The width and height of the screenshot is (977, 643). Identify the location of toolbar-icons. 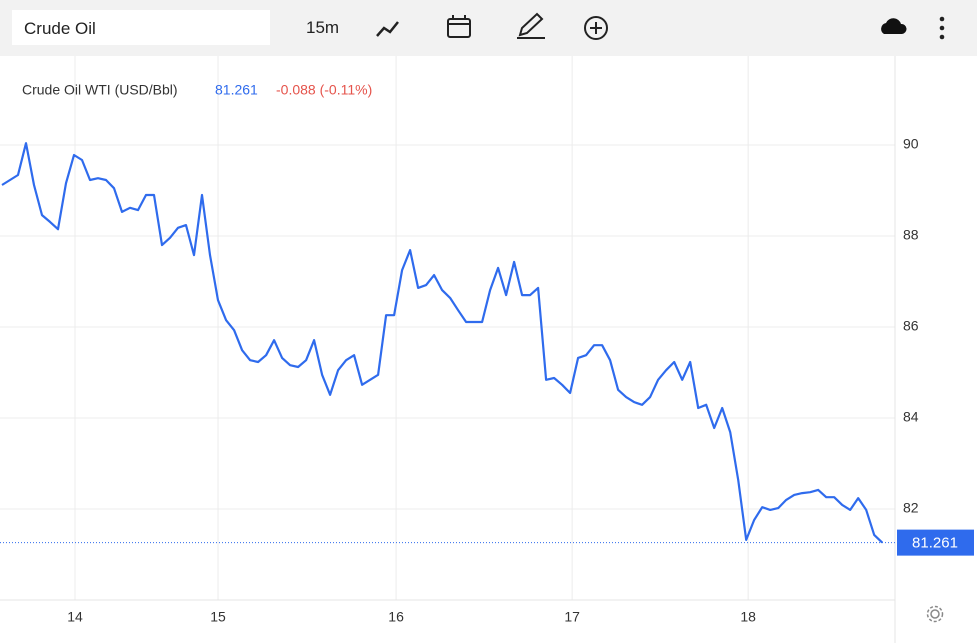
(660, 26).